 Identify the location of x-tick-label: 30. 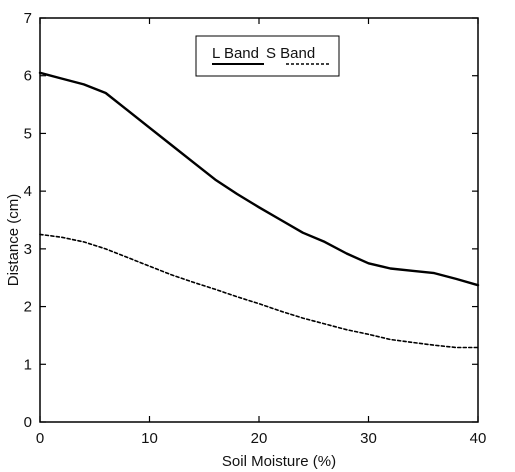
(368, 438).